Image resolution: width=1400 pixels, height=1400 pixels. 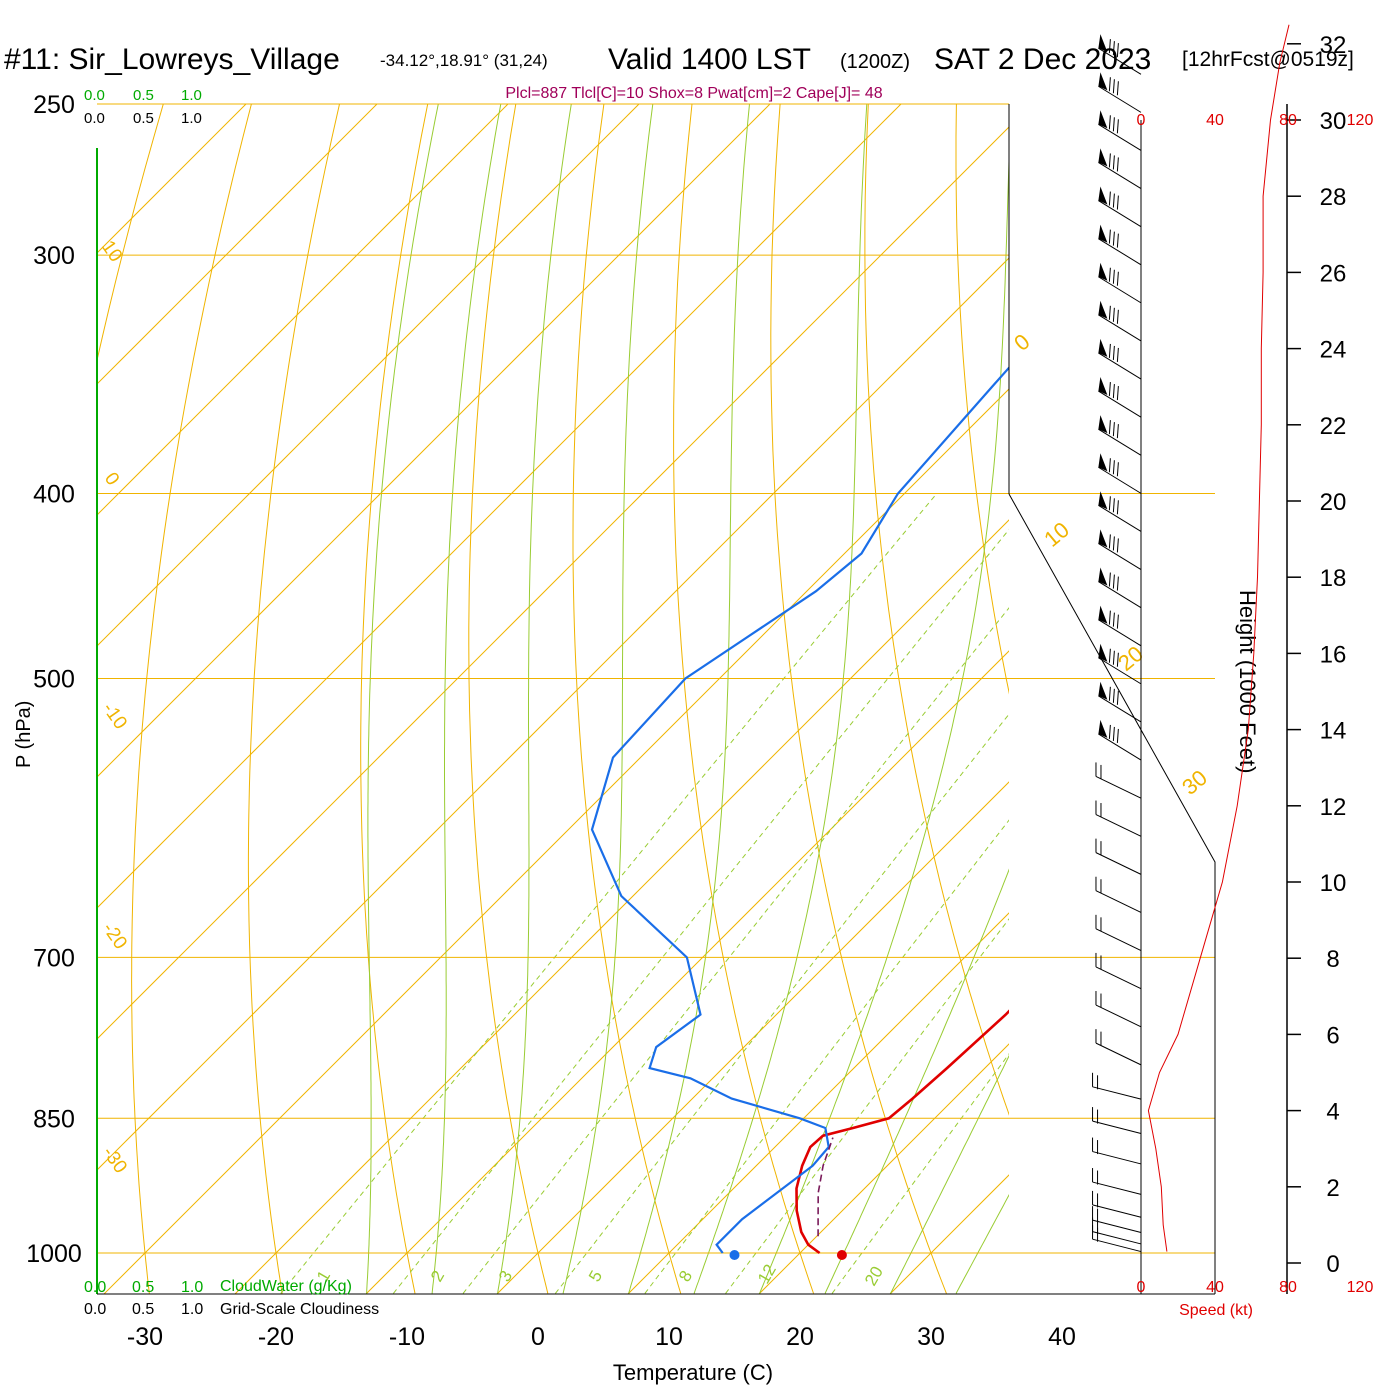 What do you see at coordinates (276, 1337) in the screenshot?
I see `temperature-tick-label: -20` at bounding box center [276, 1337].